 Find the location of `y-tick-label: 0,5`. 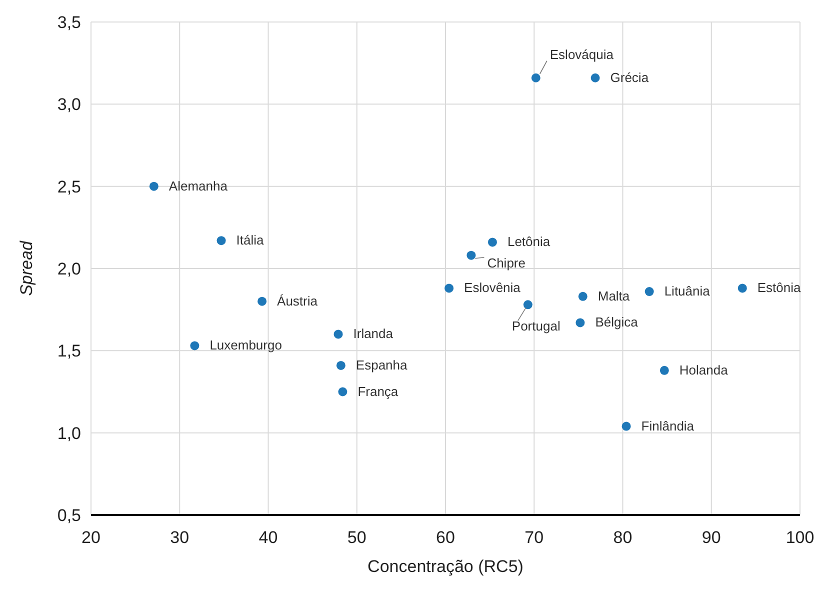

y-tick-label: 0,5 is located at coordinates (69, 515).